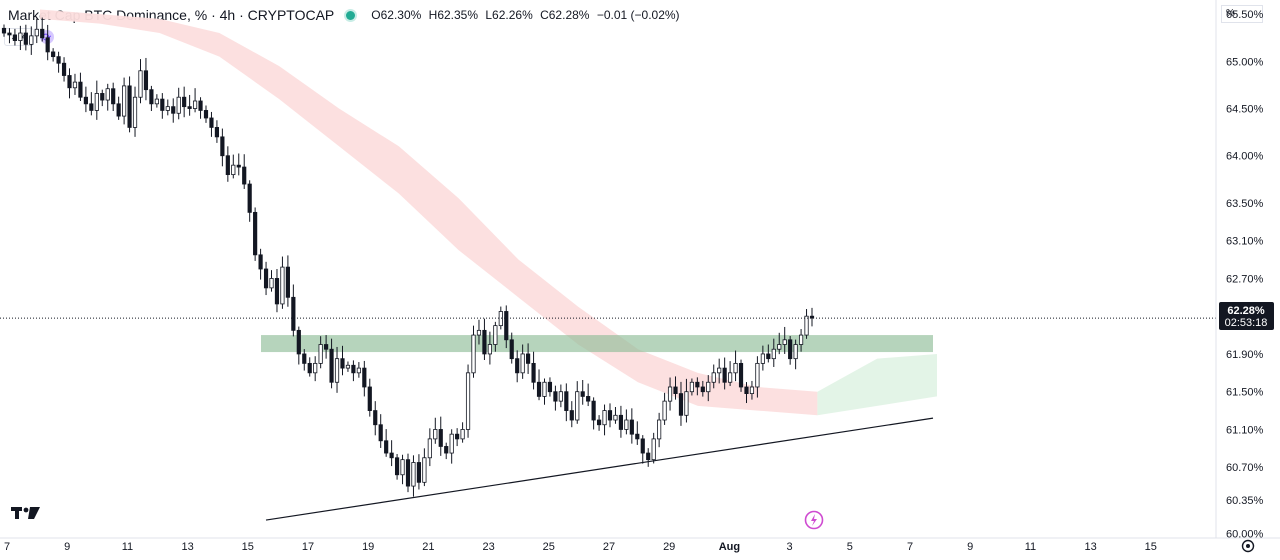 This screenshot has height=560, width=1280. Describe the element at coordinates (187, 547) in the screenshot. I see `x-tick-label: 13` at that location.